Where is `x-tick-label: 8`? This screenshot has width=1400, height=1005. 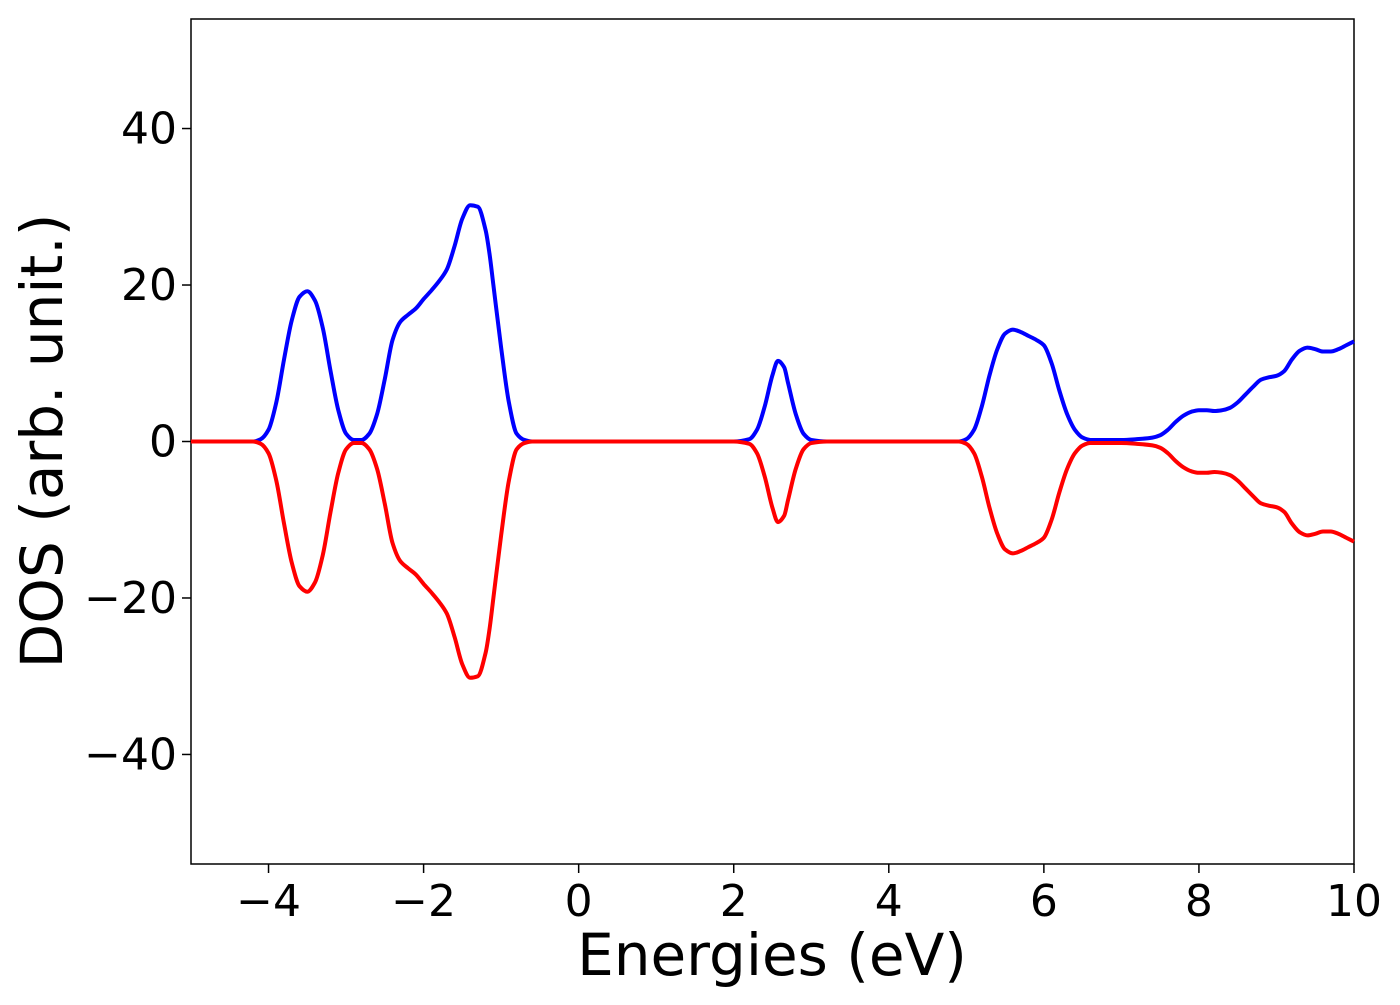
x-tick-label: 8 is located at coordinates (1199, 901).